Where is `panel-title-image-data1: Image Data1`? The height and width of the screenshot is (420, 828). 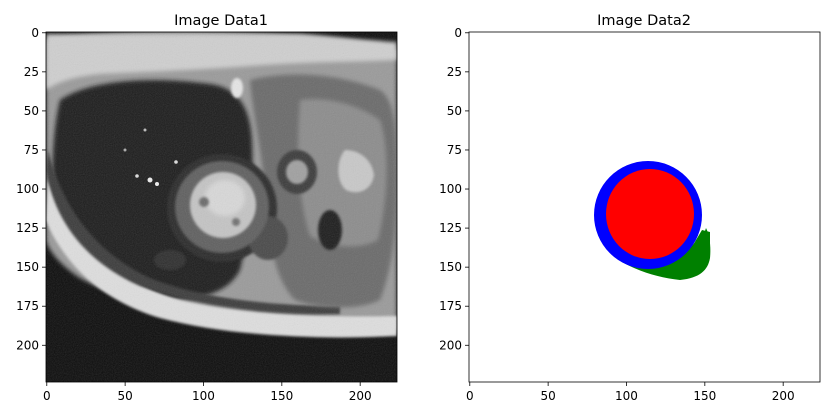
panel-title-image-data1: Image Data1 is located at coordinates (221, 21).